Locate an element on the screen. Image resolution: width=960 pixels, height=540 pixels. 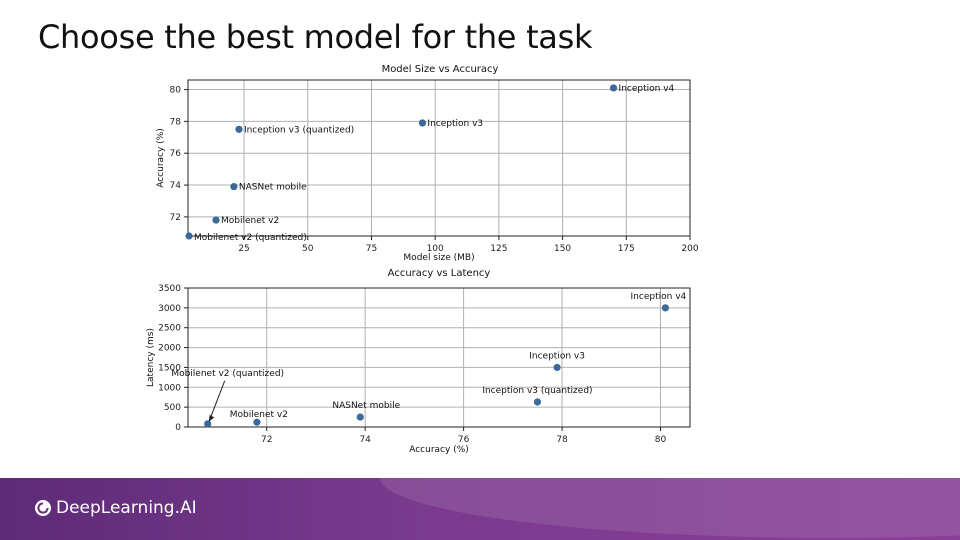
x-tick-label: 80 is located at coordinates (661, 440).